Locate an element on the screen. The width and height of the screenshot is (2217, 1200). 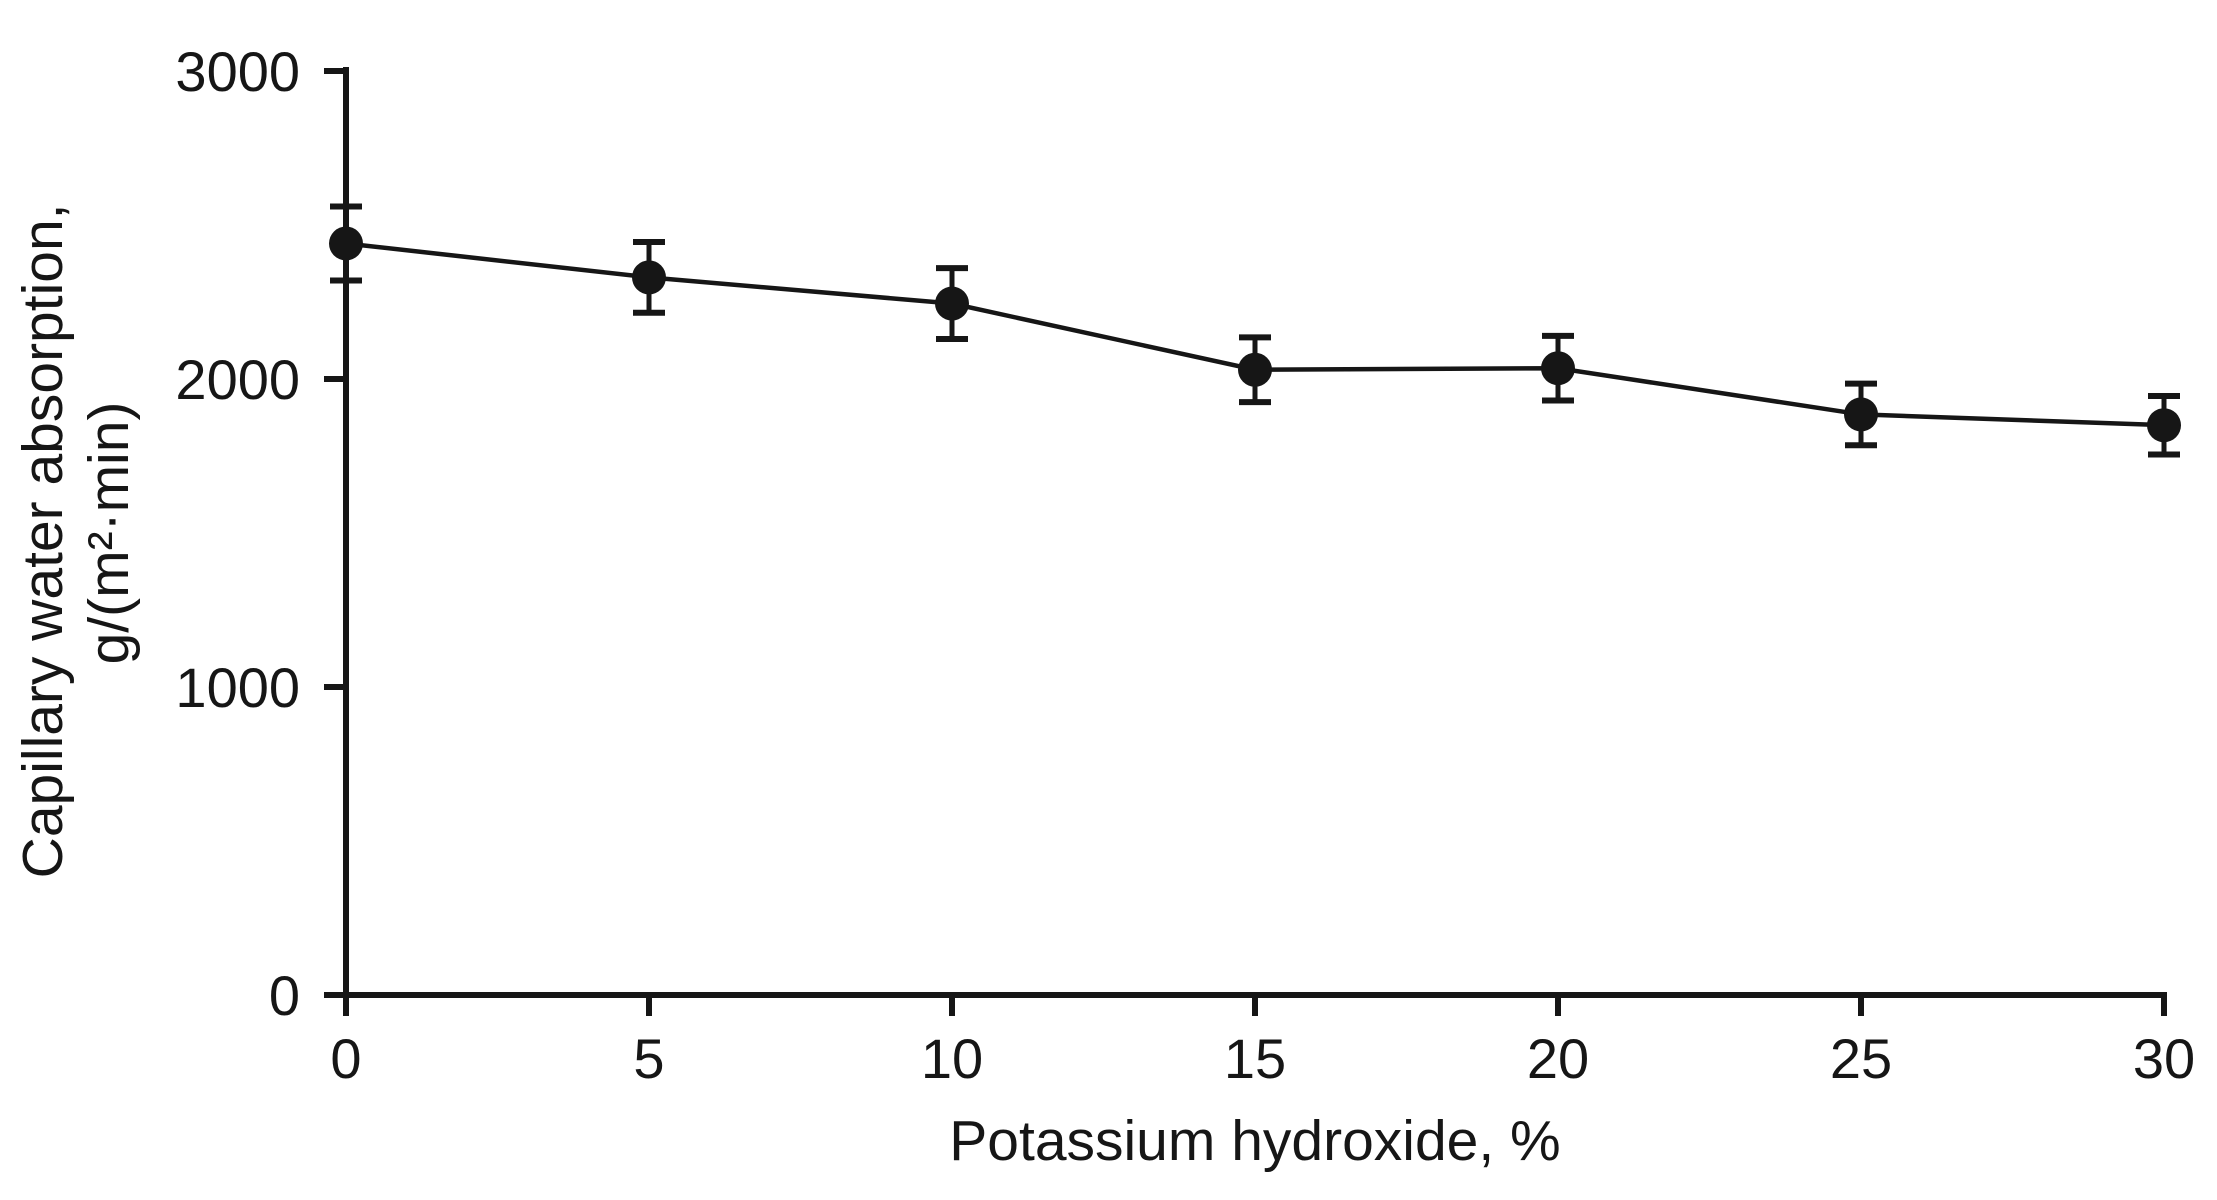
y-axis-title: Capillary water absorption, g/(m²·min) is located at coordinates (76, 533).